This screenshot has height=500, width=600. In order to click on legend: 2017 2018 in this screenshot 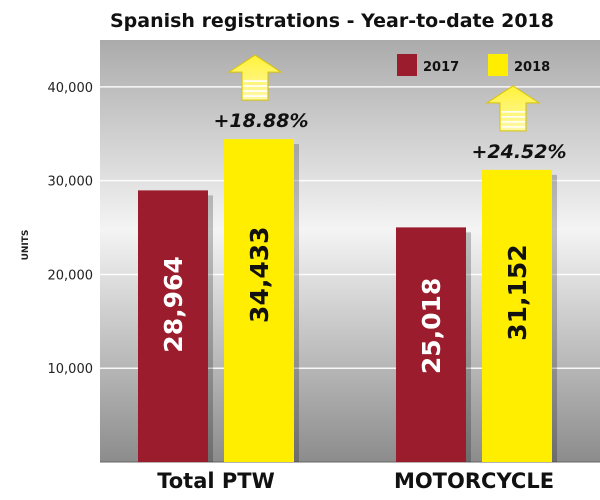, I will do `click(473, 65)`.